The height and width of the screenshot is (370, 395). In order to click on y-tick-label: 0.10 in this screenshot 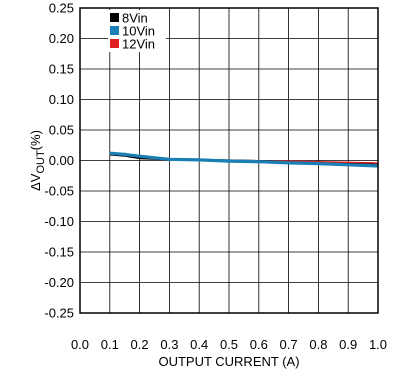, I will do `click(61, 99)`.